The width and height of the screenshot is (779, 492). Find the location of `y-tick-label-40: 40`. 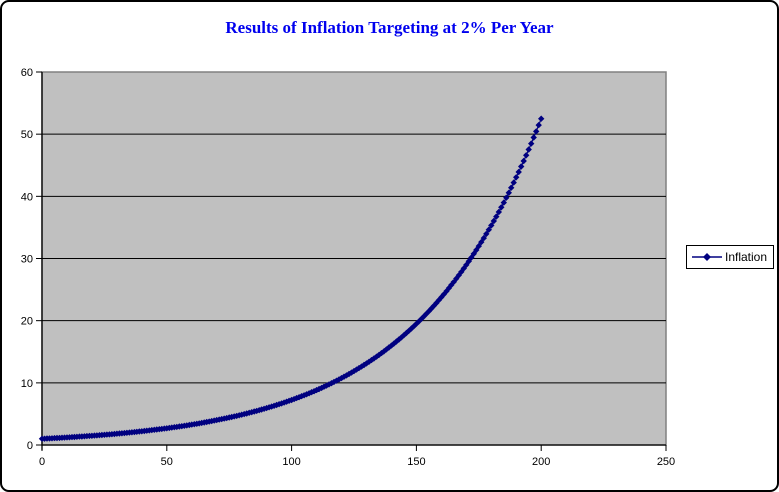

y-tick-label-40: 40 is located at coordinates (27, 197).